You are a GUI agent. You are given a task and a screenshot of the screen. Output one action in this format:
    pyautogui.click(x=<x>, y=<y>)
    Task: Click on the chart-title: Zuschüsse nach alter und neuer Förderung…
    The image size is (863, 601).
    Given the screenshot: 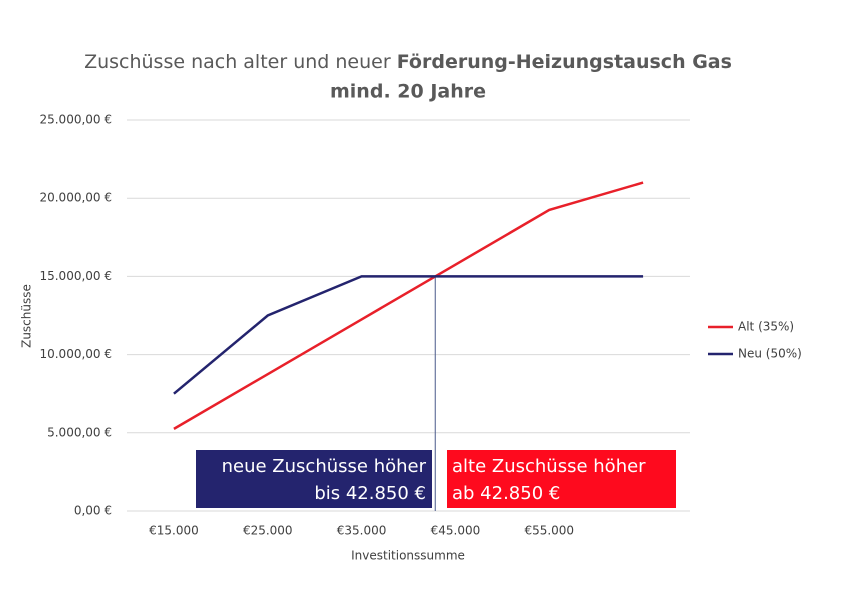 What is the action you would take?
    pyautogui.click(x=408, y=62)
    